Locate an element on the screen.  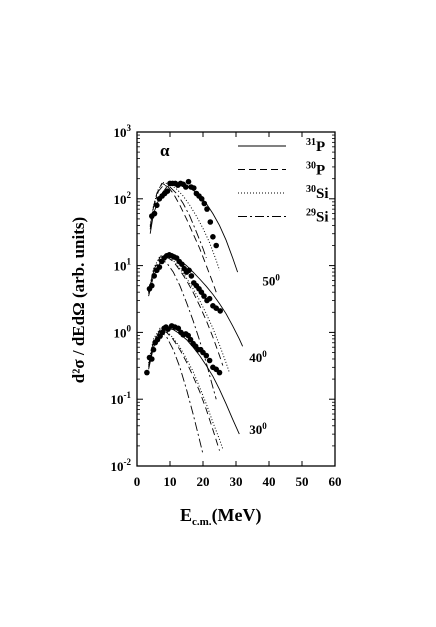
fit-curves is located at coordinates (196, 318).